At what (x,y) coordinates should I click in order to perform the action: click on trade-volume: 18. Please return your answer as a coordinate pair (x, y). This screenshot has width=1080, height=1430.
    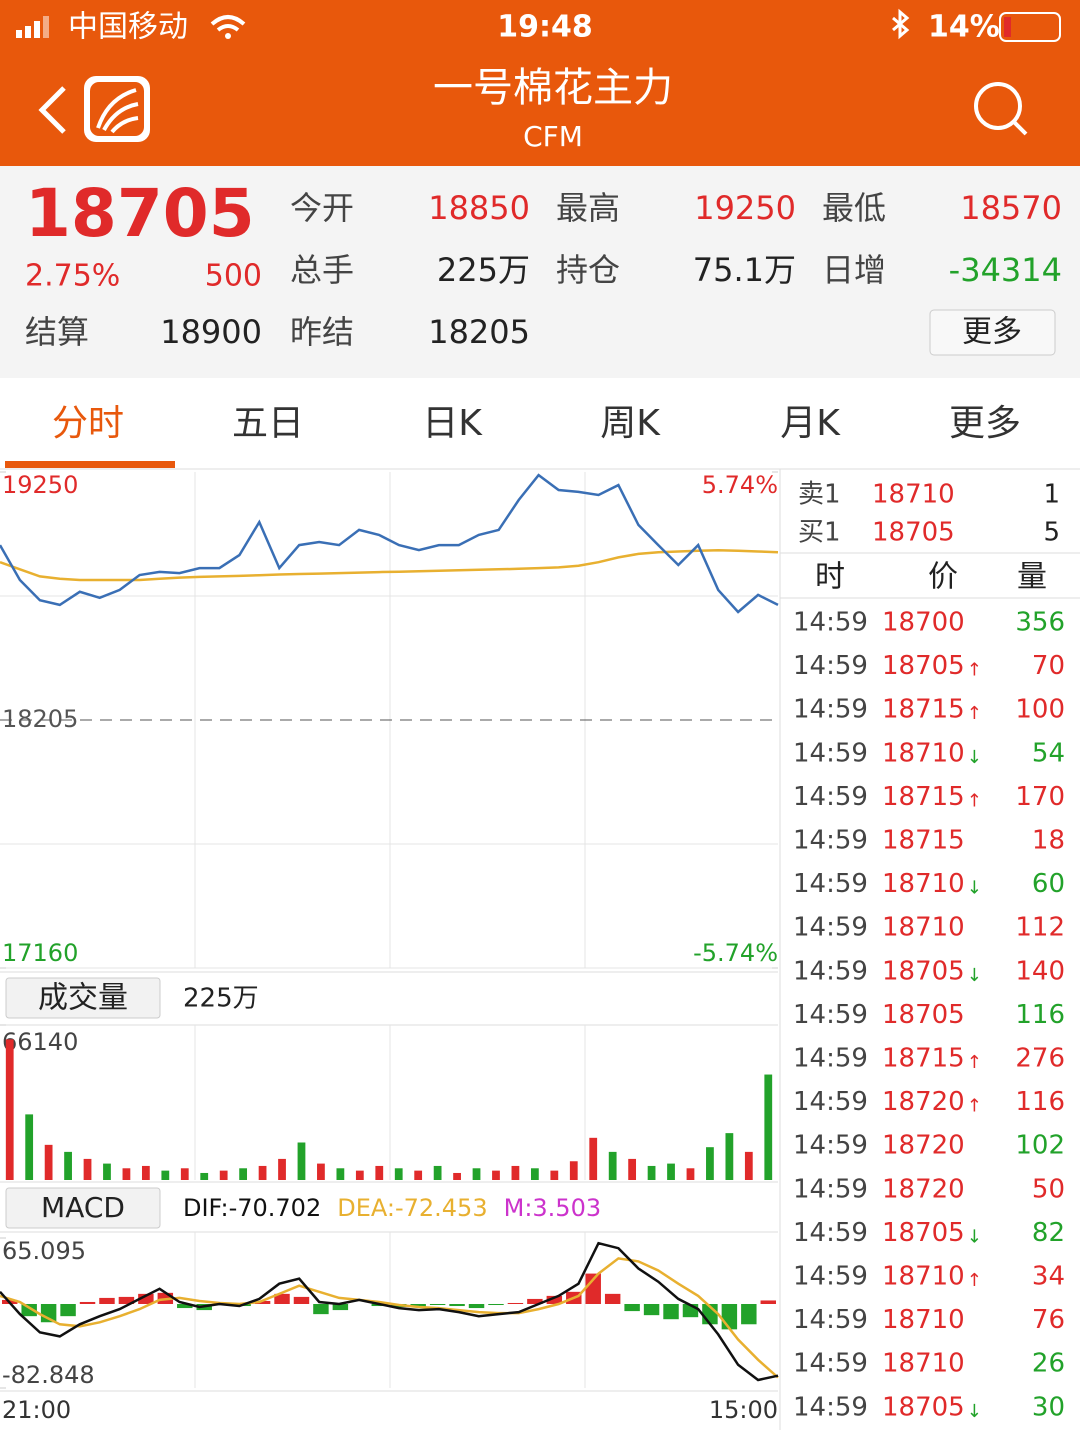
    Looking at the image, I should click on (1048, 841).